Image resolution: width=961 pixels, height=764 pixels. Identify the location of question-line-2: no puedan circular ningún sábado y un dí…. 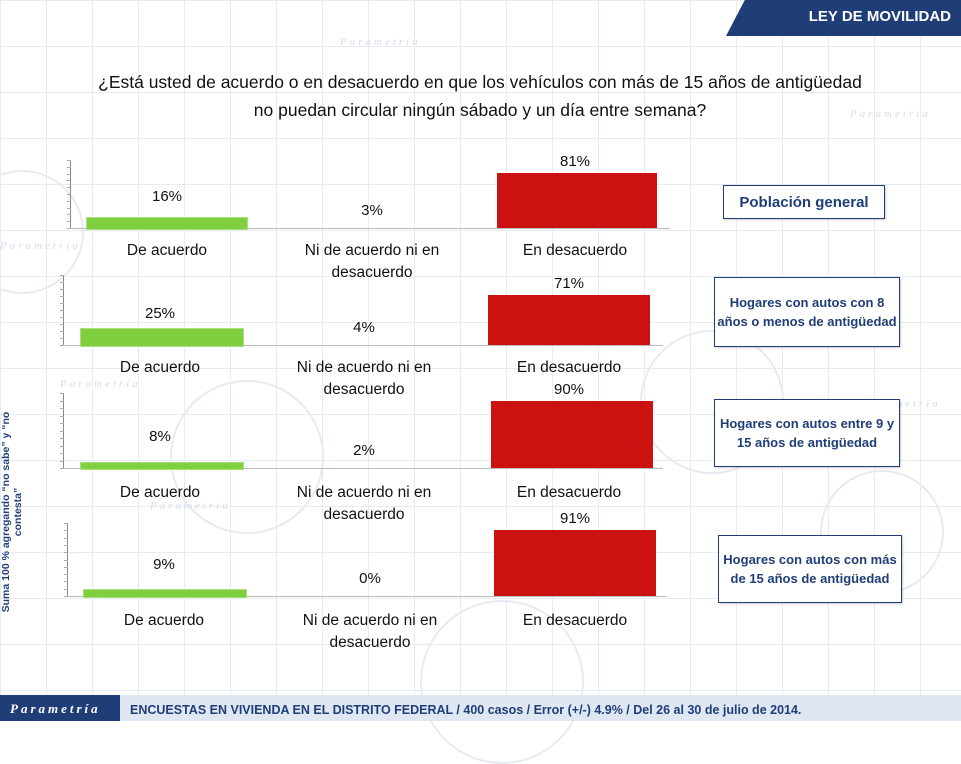
(480, 110).